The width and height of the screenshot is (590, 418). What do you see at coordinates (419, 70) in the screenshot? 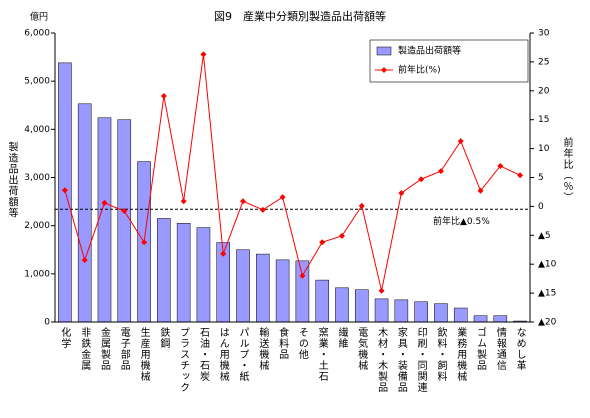
I see `legend-label: 前年比(%)` at bounding box center [419, 70].